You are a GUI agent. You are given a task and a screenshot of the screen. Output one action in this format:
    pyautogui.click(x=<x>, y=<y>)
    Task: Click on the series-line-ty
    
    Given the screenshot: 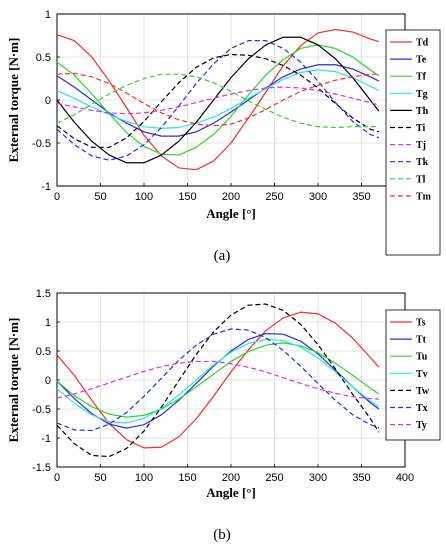 What is the action you would take?
    pyautogui.click(x=217, y=380)
    